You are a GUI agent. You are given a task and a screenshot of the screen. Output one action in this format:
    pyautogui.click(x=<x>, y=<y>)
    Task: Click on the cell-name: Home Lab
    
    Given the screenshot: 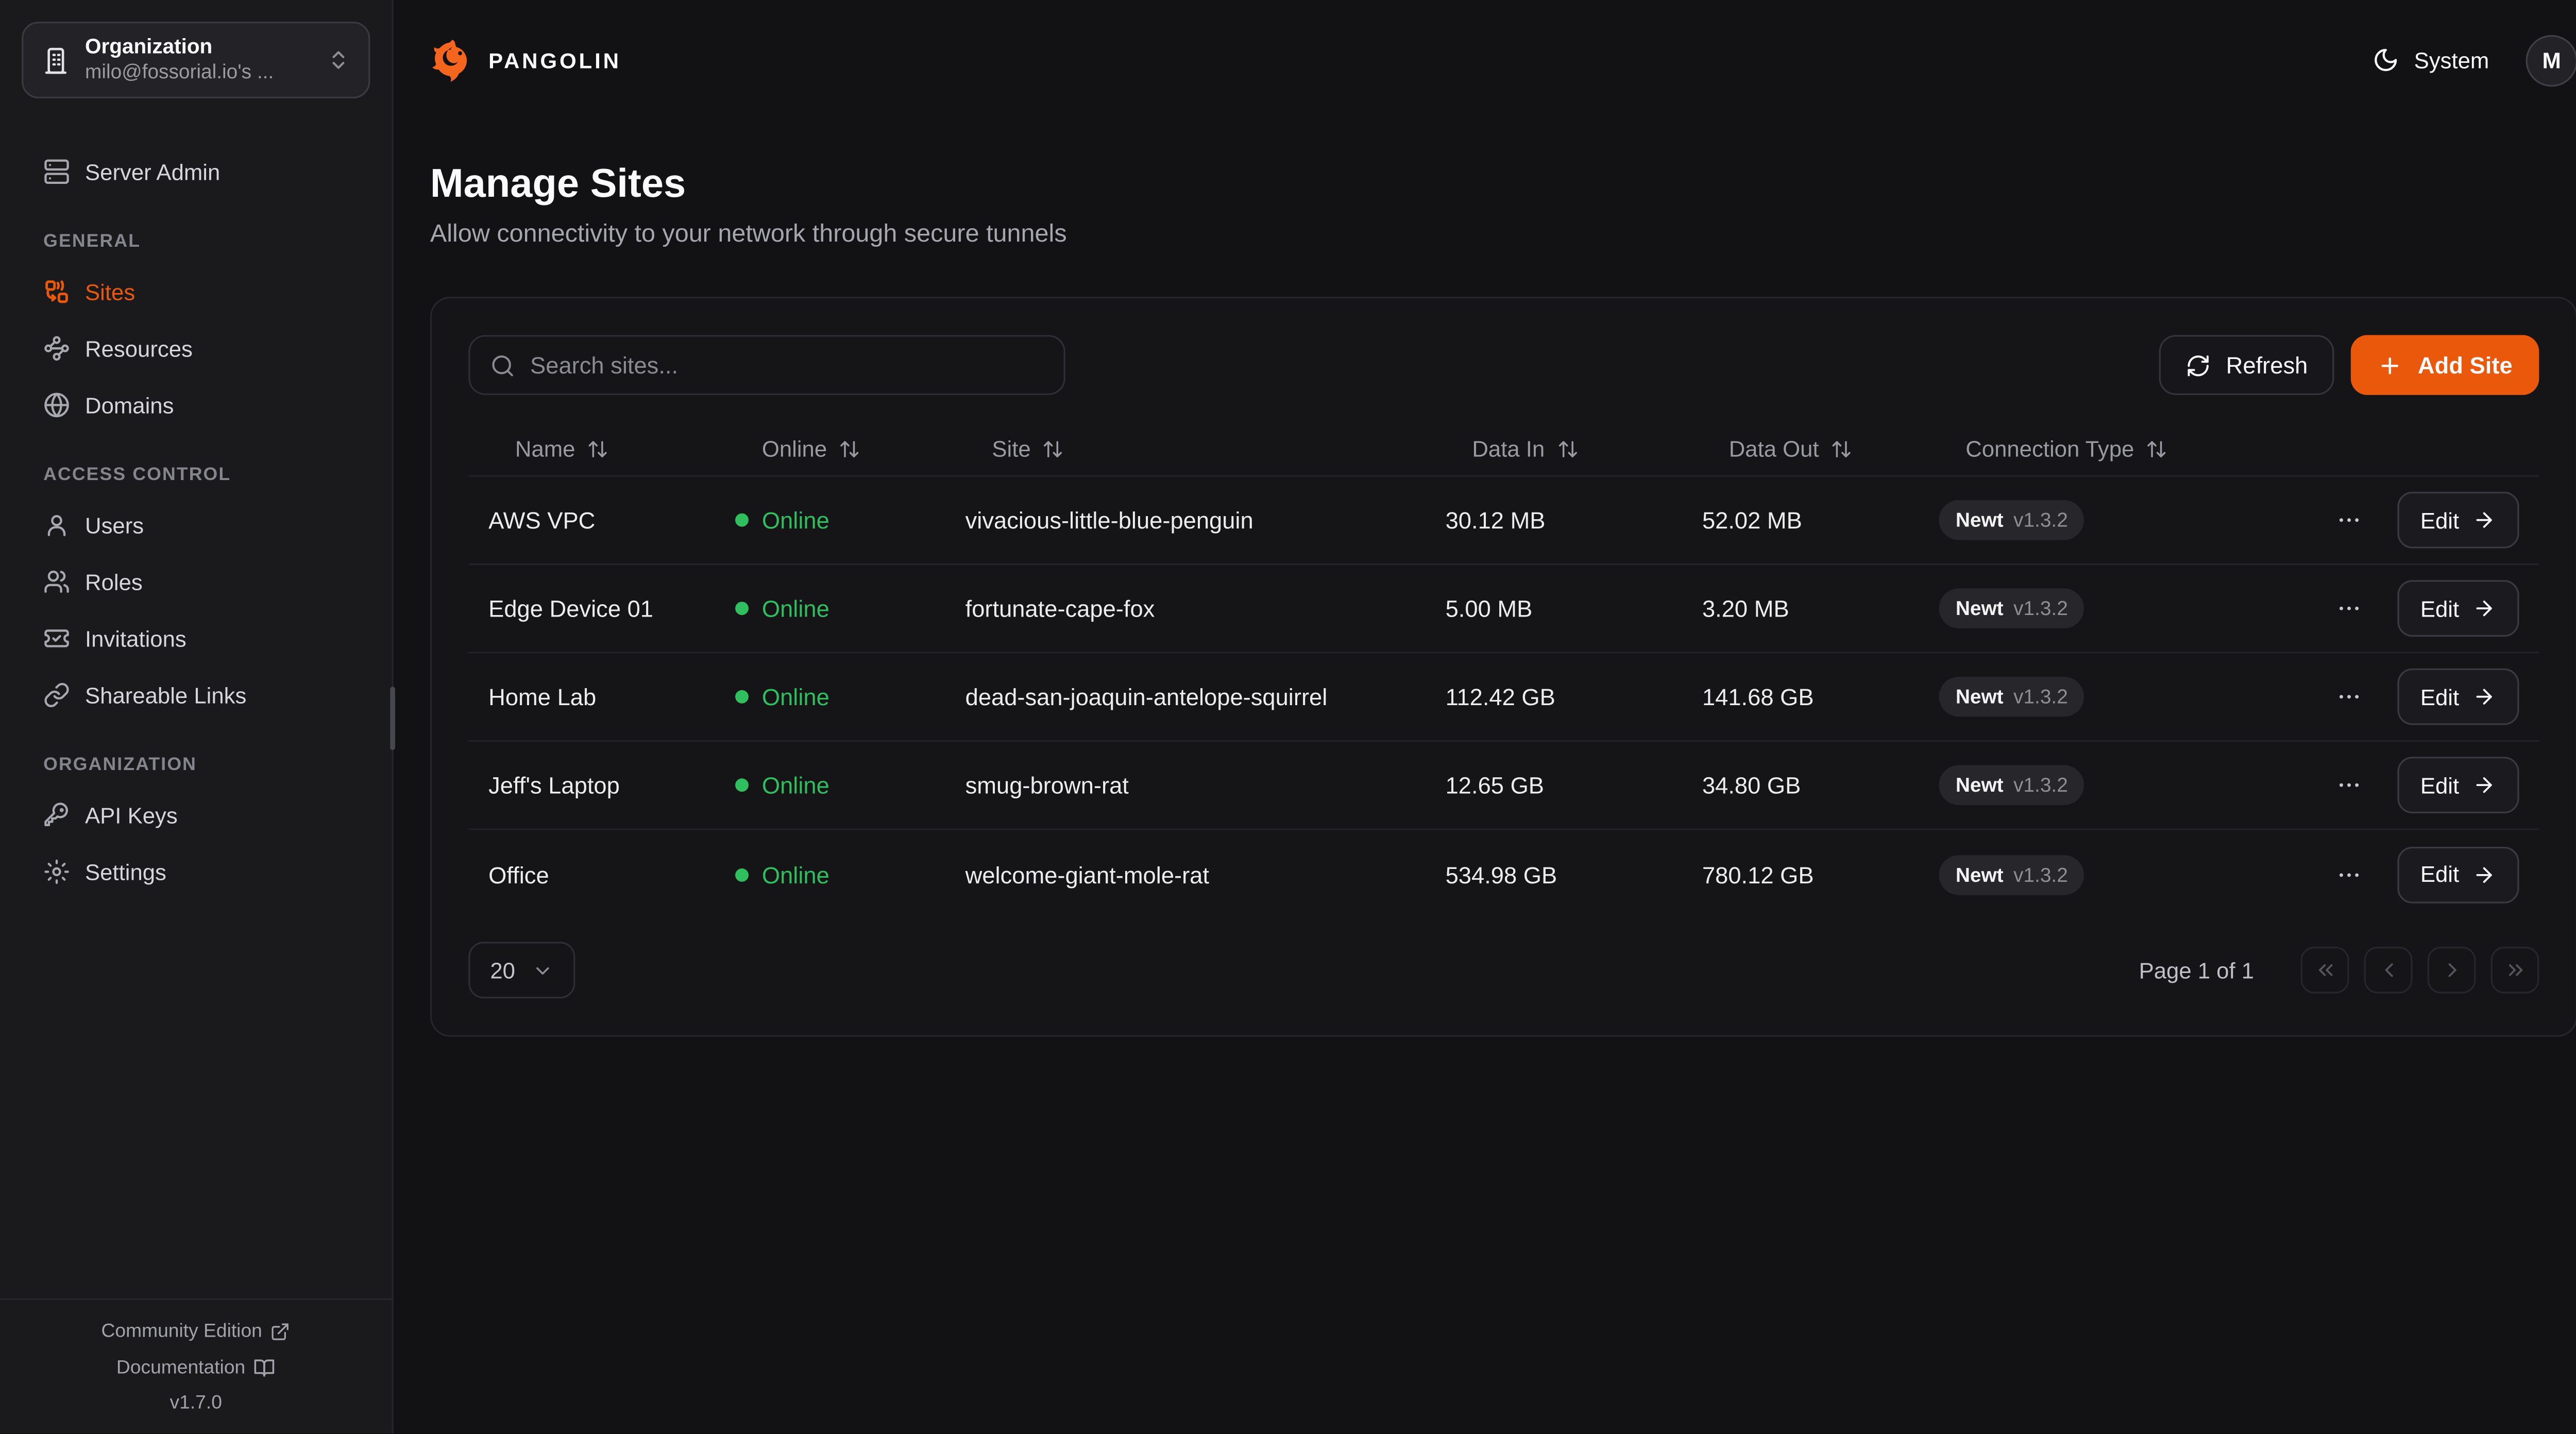 What is the action you would take?
    pyautogui.click(x=543, y=696)
    